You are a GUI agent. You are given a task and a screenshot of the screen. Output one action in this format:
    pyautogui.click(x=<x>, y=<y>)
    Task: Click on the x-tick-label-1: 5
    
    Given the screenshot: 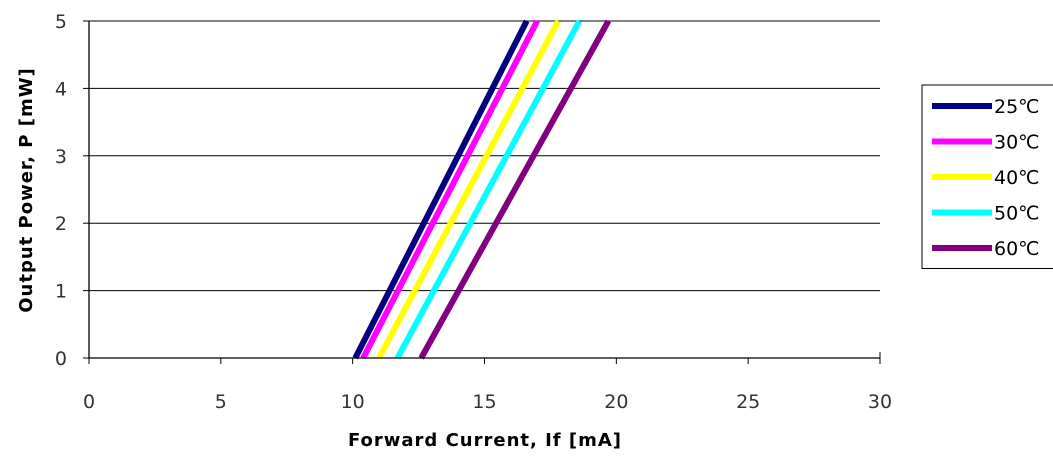 What is the action you would take?
    pyautogui.click(x=221, y=402)
    